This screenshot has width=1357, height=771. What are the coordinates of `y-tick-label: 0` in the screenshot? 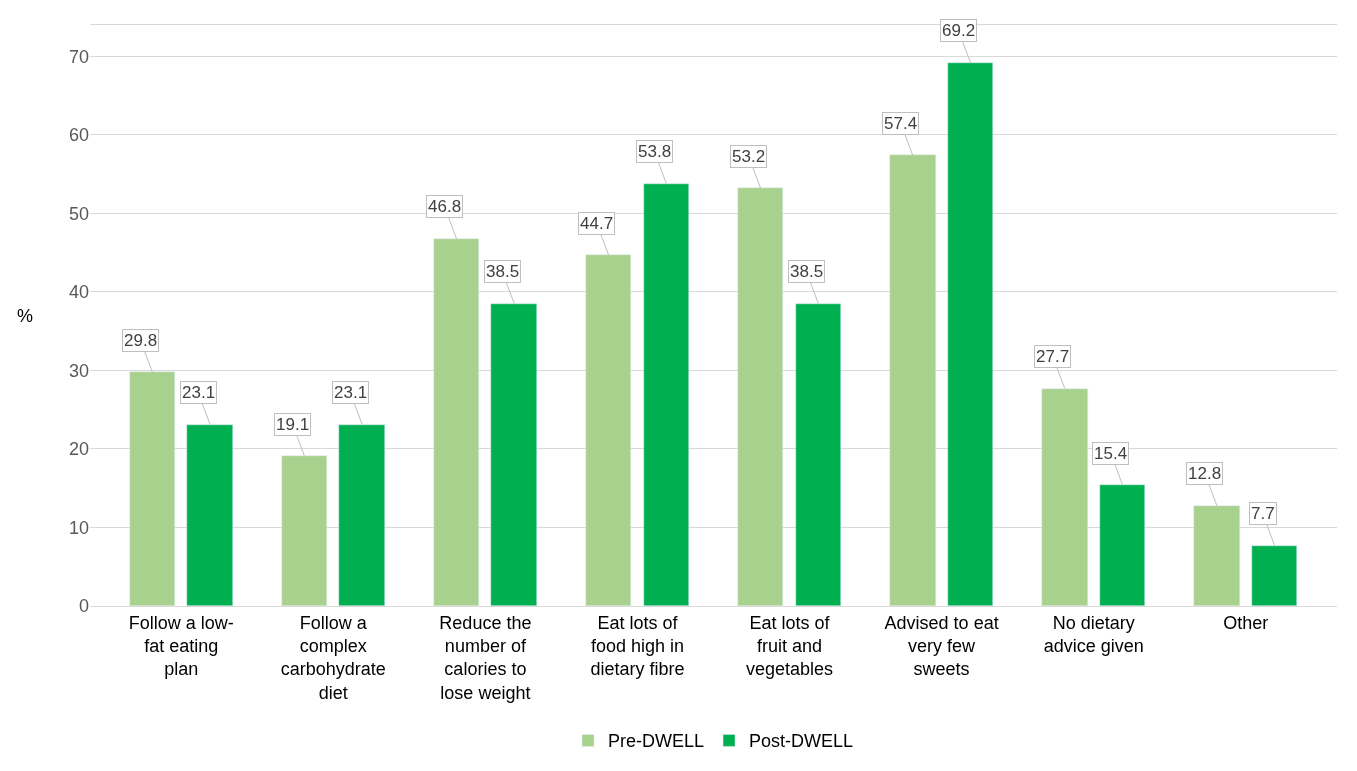 It's located at (83, 606).